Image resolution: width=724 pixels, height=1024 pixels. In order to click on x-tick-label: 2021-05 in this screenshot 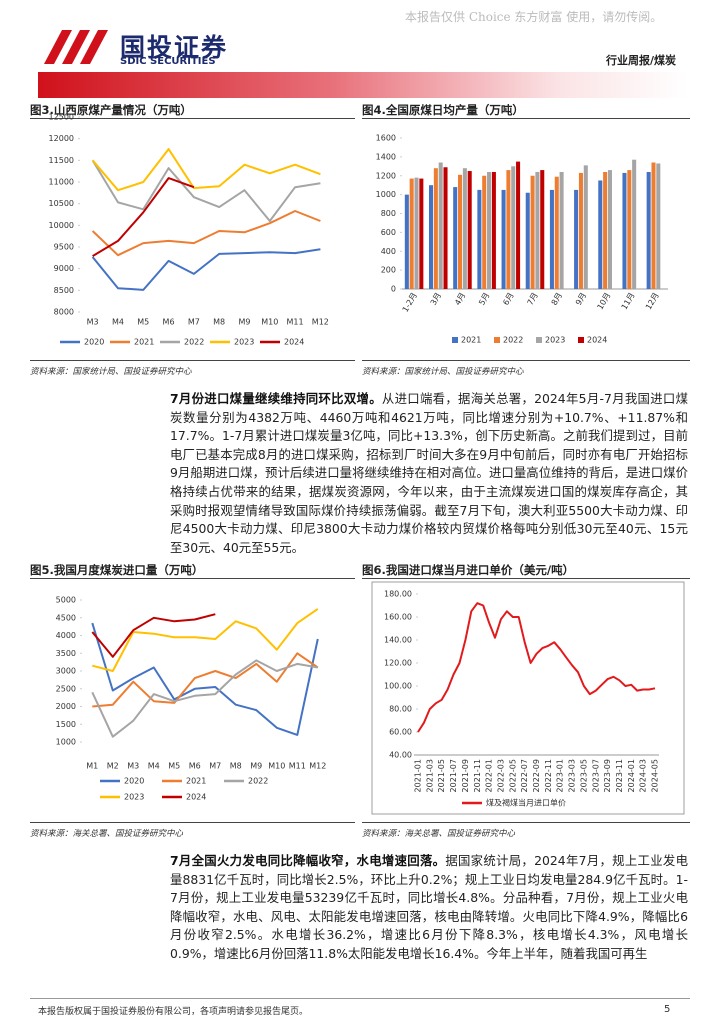, I will do `click(441, 775)`.